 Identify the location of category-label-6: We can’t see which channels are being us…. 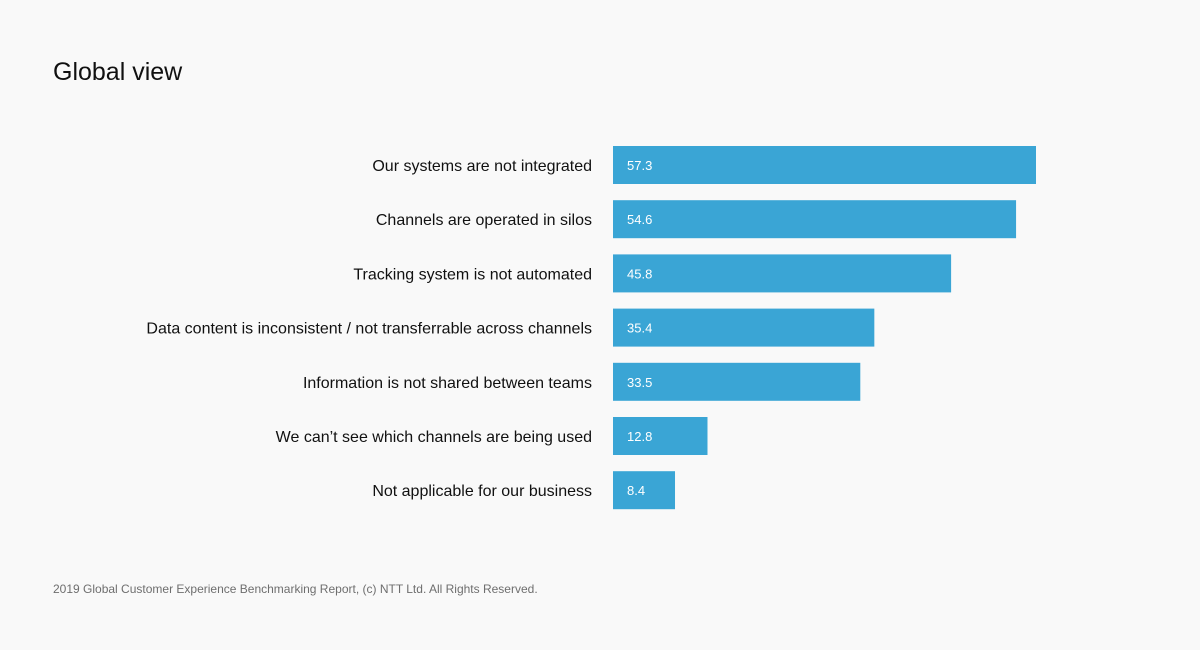
(434, 437).